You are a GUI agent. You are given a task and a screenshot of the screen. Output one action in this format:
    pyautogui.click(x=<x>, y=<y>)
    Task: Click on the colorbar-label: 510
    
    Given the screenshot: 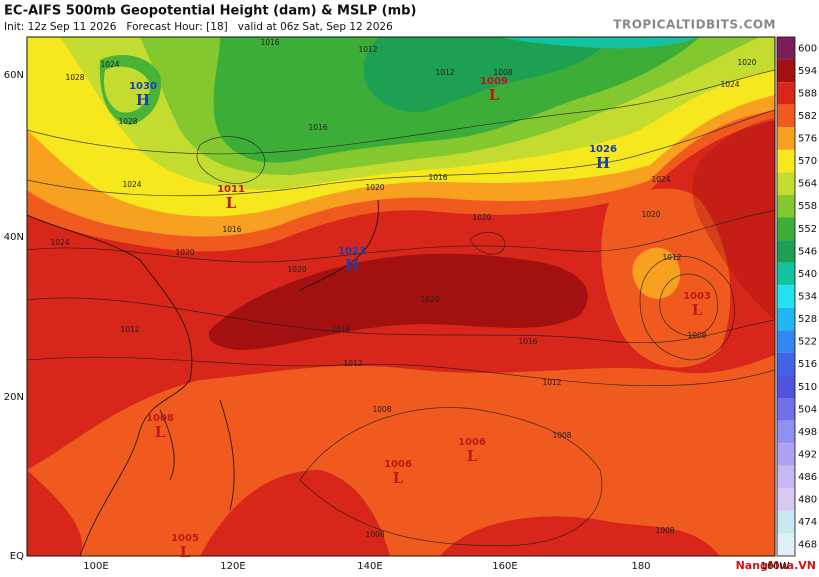 What is the action you would take?
    pyautogui.click(x=807, y=387)
    